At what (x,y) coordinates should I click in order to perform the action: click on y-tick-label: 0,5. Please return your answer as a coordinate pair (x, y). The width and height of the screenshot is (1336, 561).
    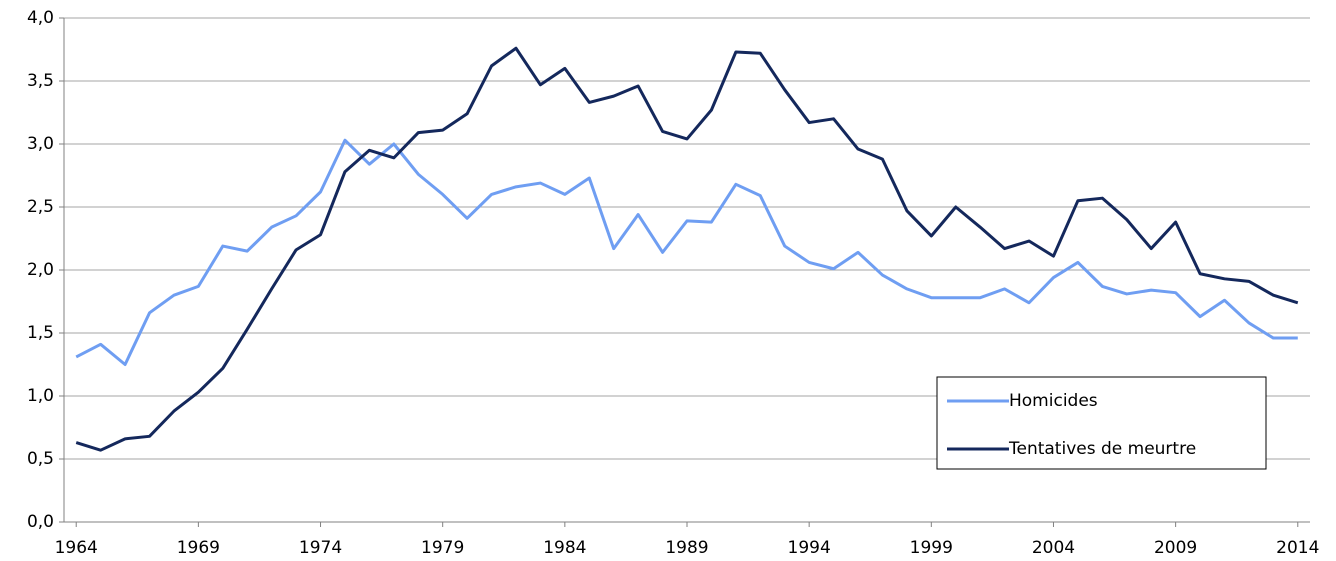
    Looking at the image, I should click on (40, 459).